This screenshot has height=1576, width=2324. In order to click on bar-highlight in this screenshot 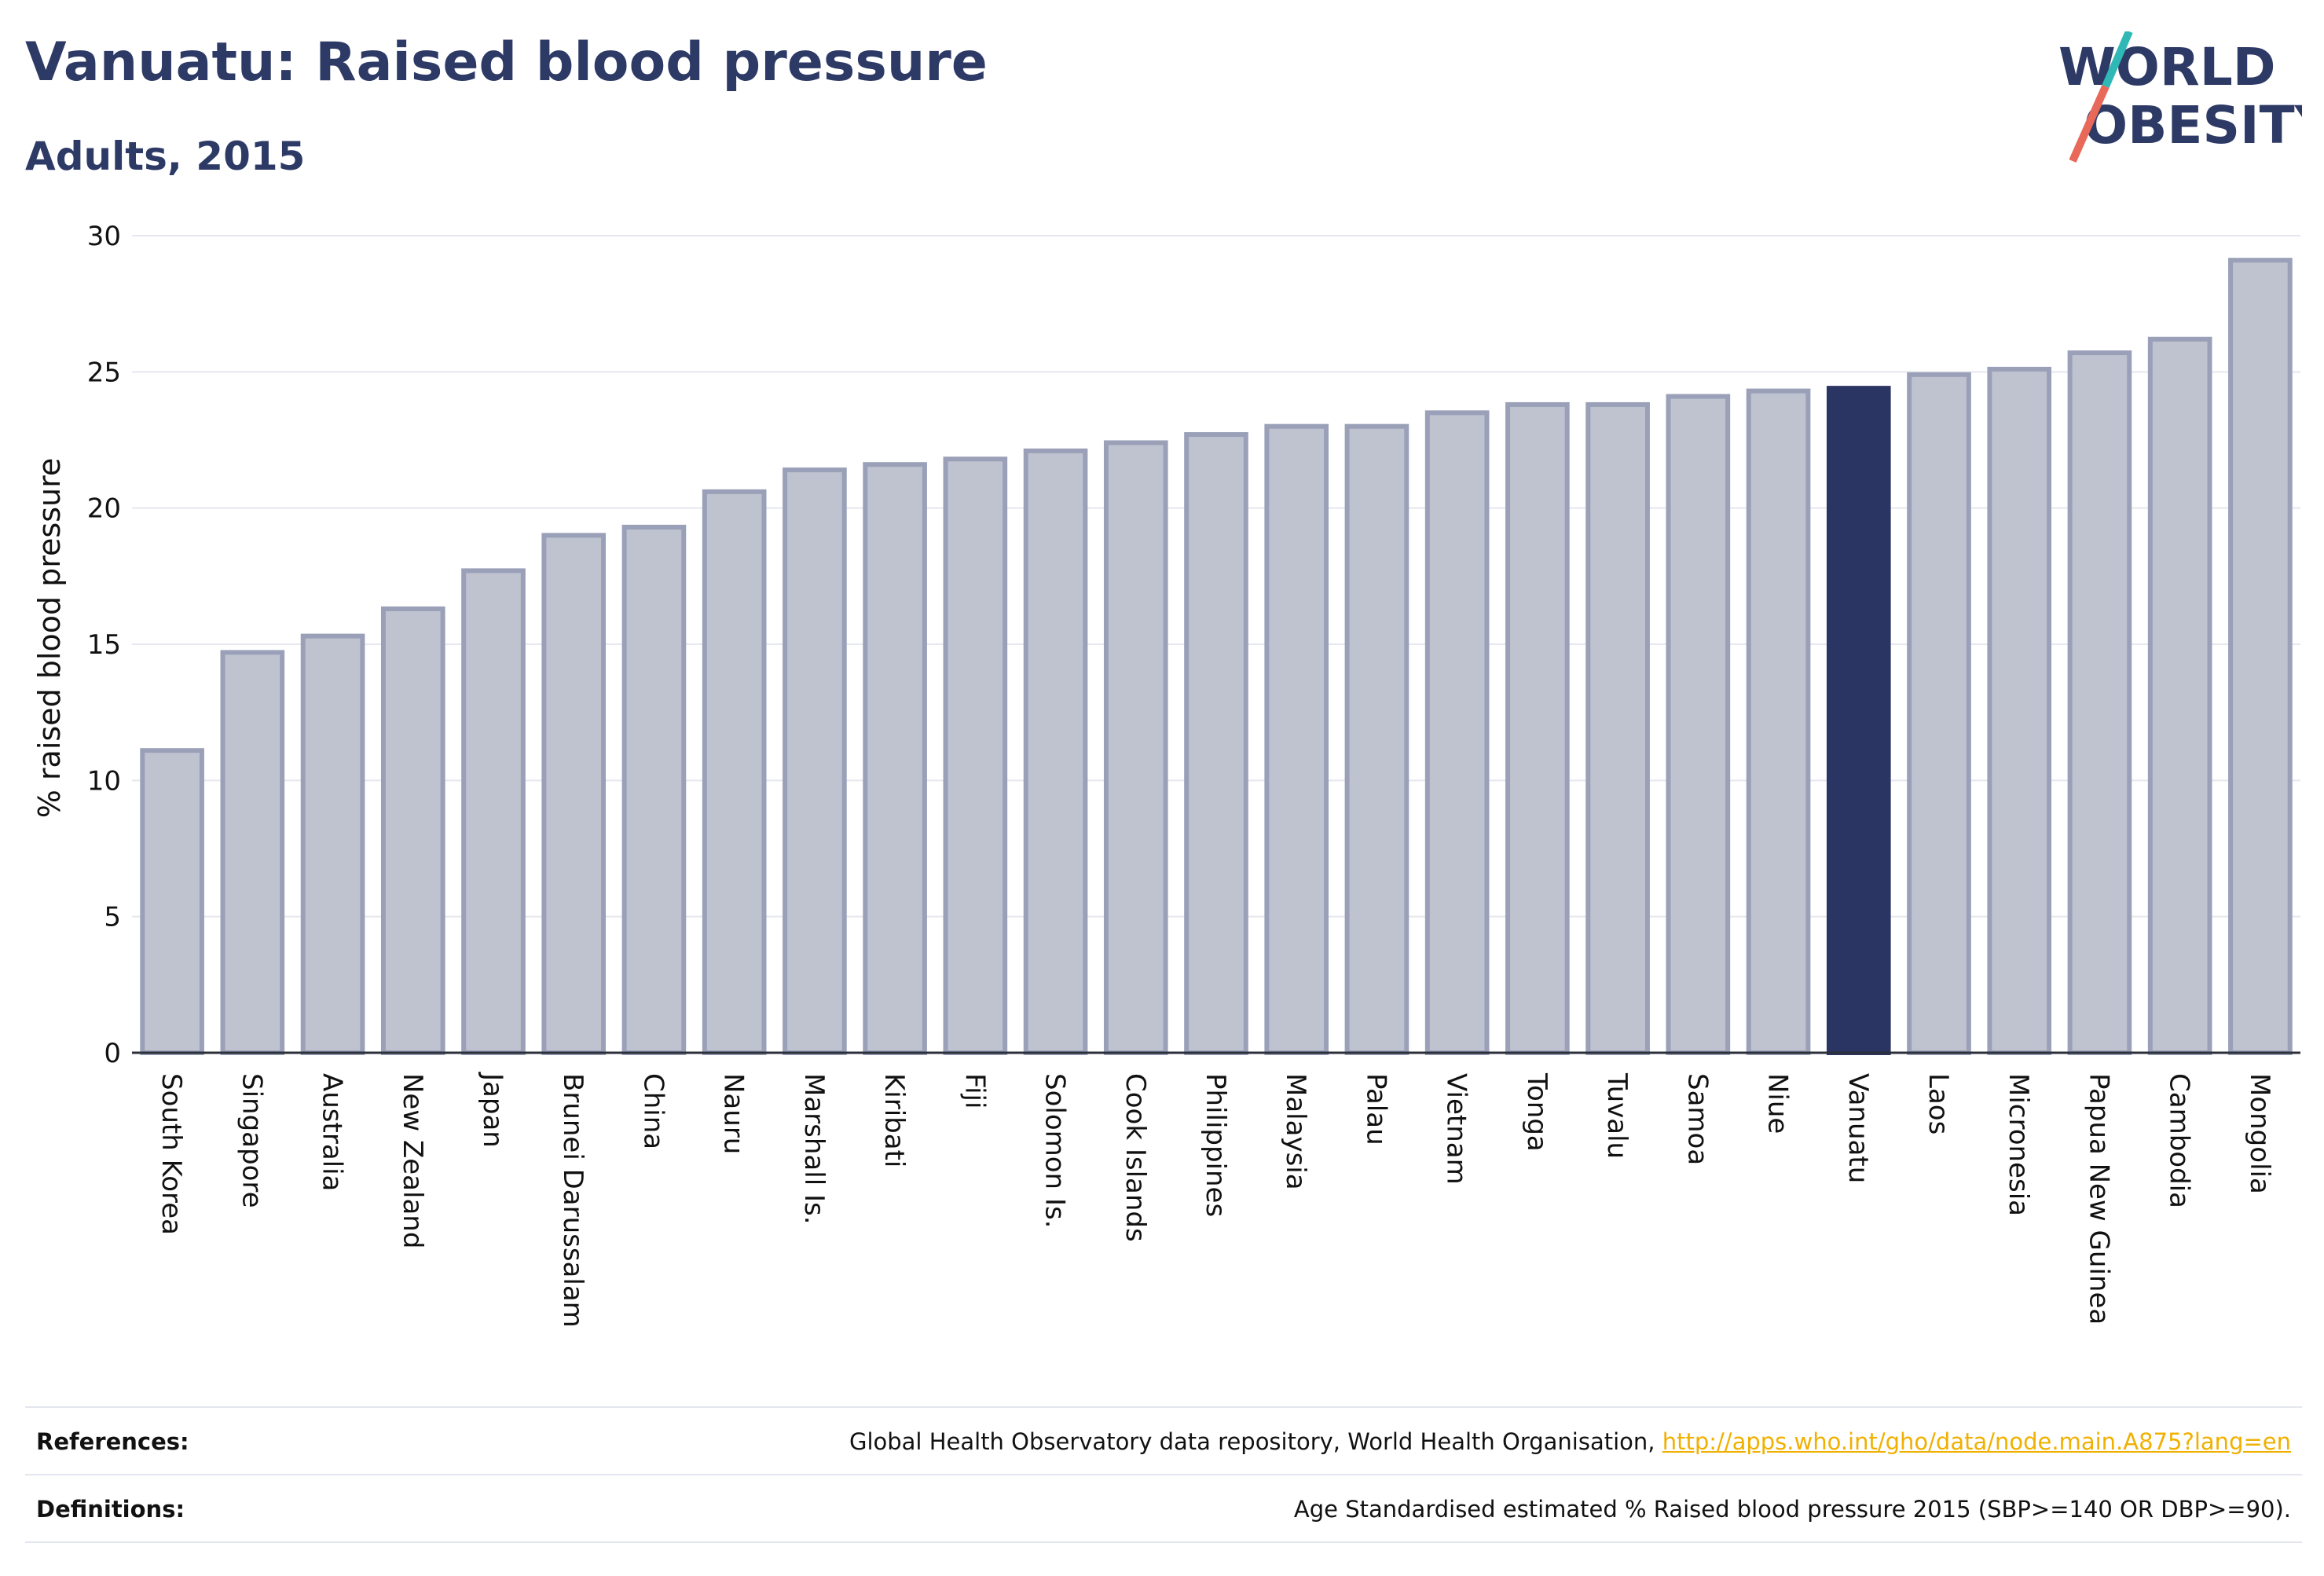, I will do `click(1858, 720)`.